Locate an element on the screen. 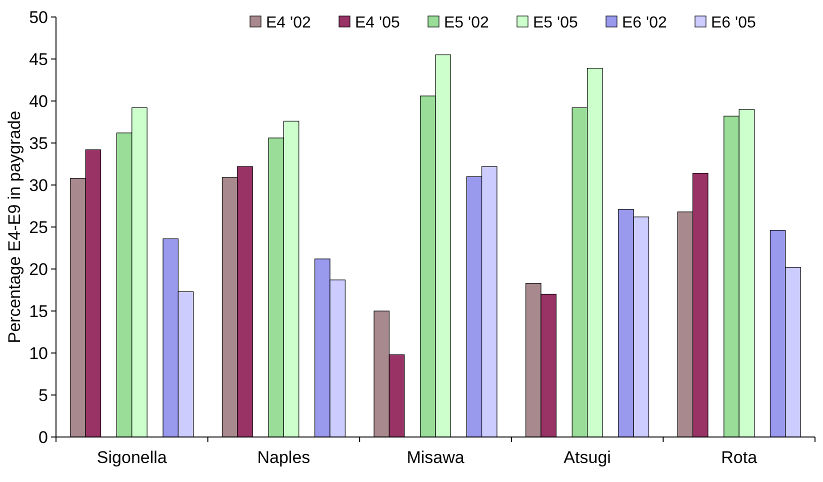 The image size is (823, 482). x-tick-label: Misawa is located at coordinates (435, 457).